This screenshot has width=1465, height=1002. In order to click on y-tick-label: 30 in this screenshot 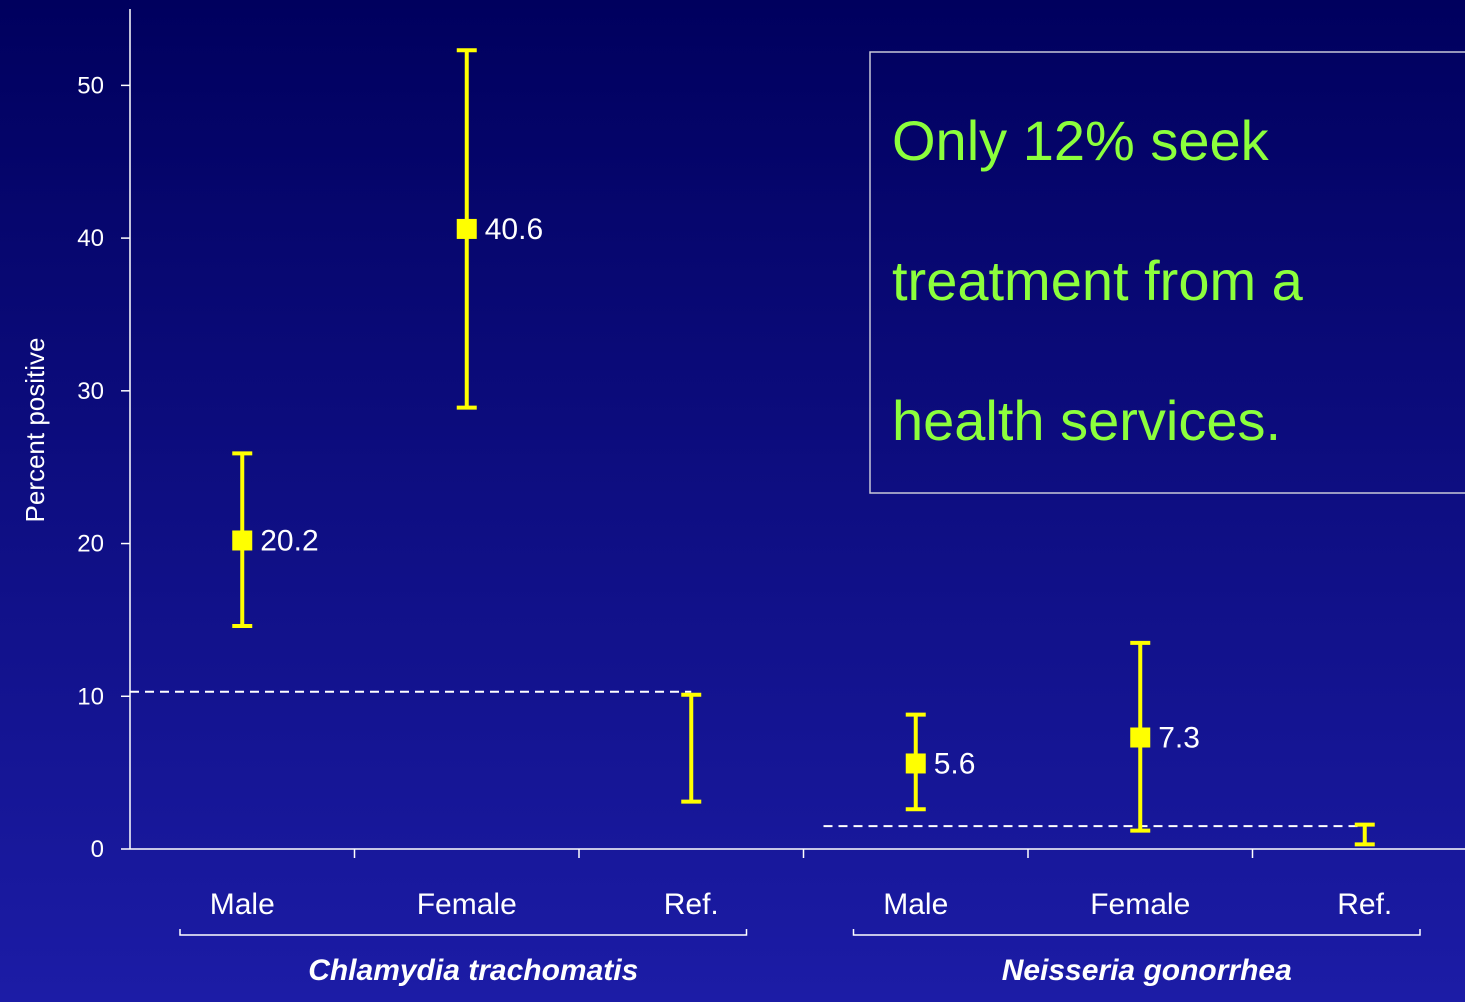, I will do `click(90, 391)`.